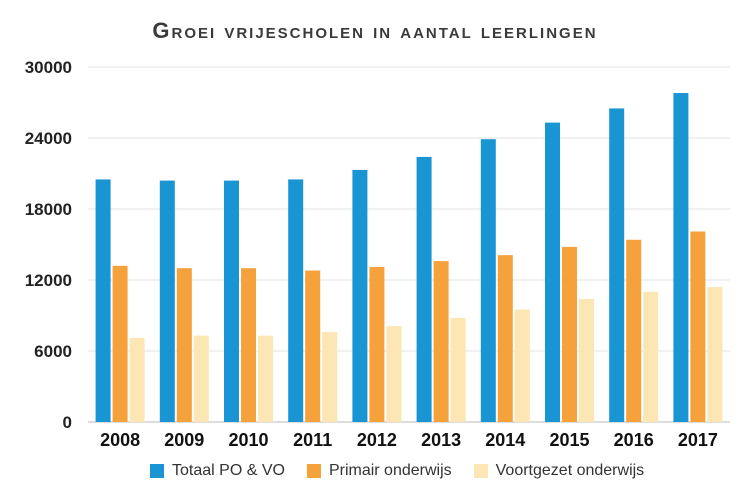 This screenshot has width=750, height=500. What do you see at coordinates (570, 470) in the screenshot?
I see `legend-label-voortgezet: Voortgezet onderwijs` at bounding box center [570, 470].